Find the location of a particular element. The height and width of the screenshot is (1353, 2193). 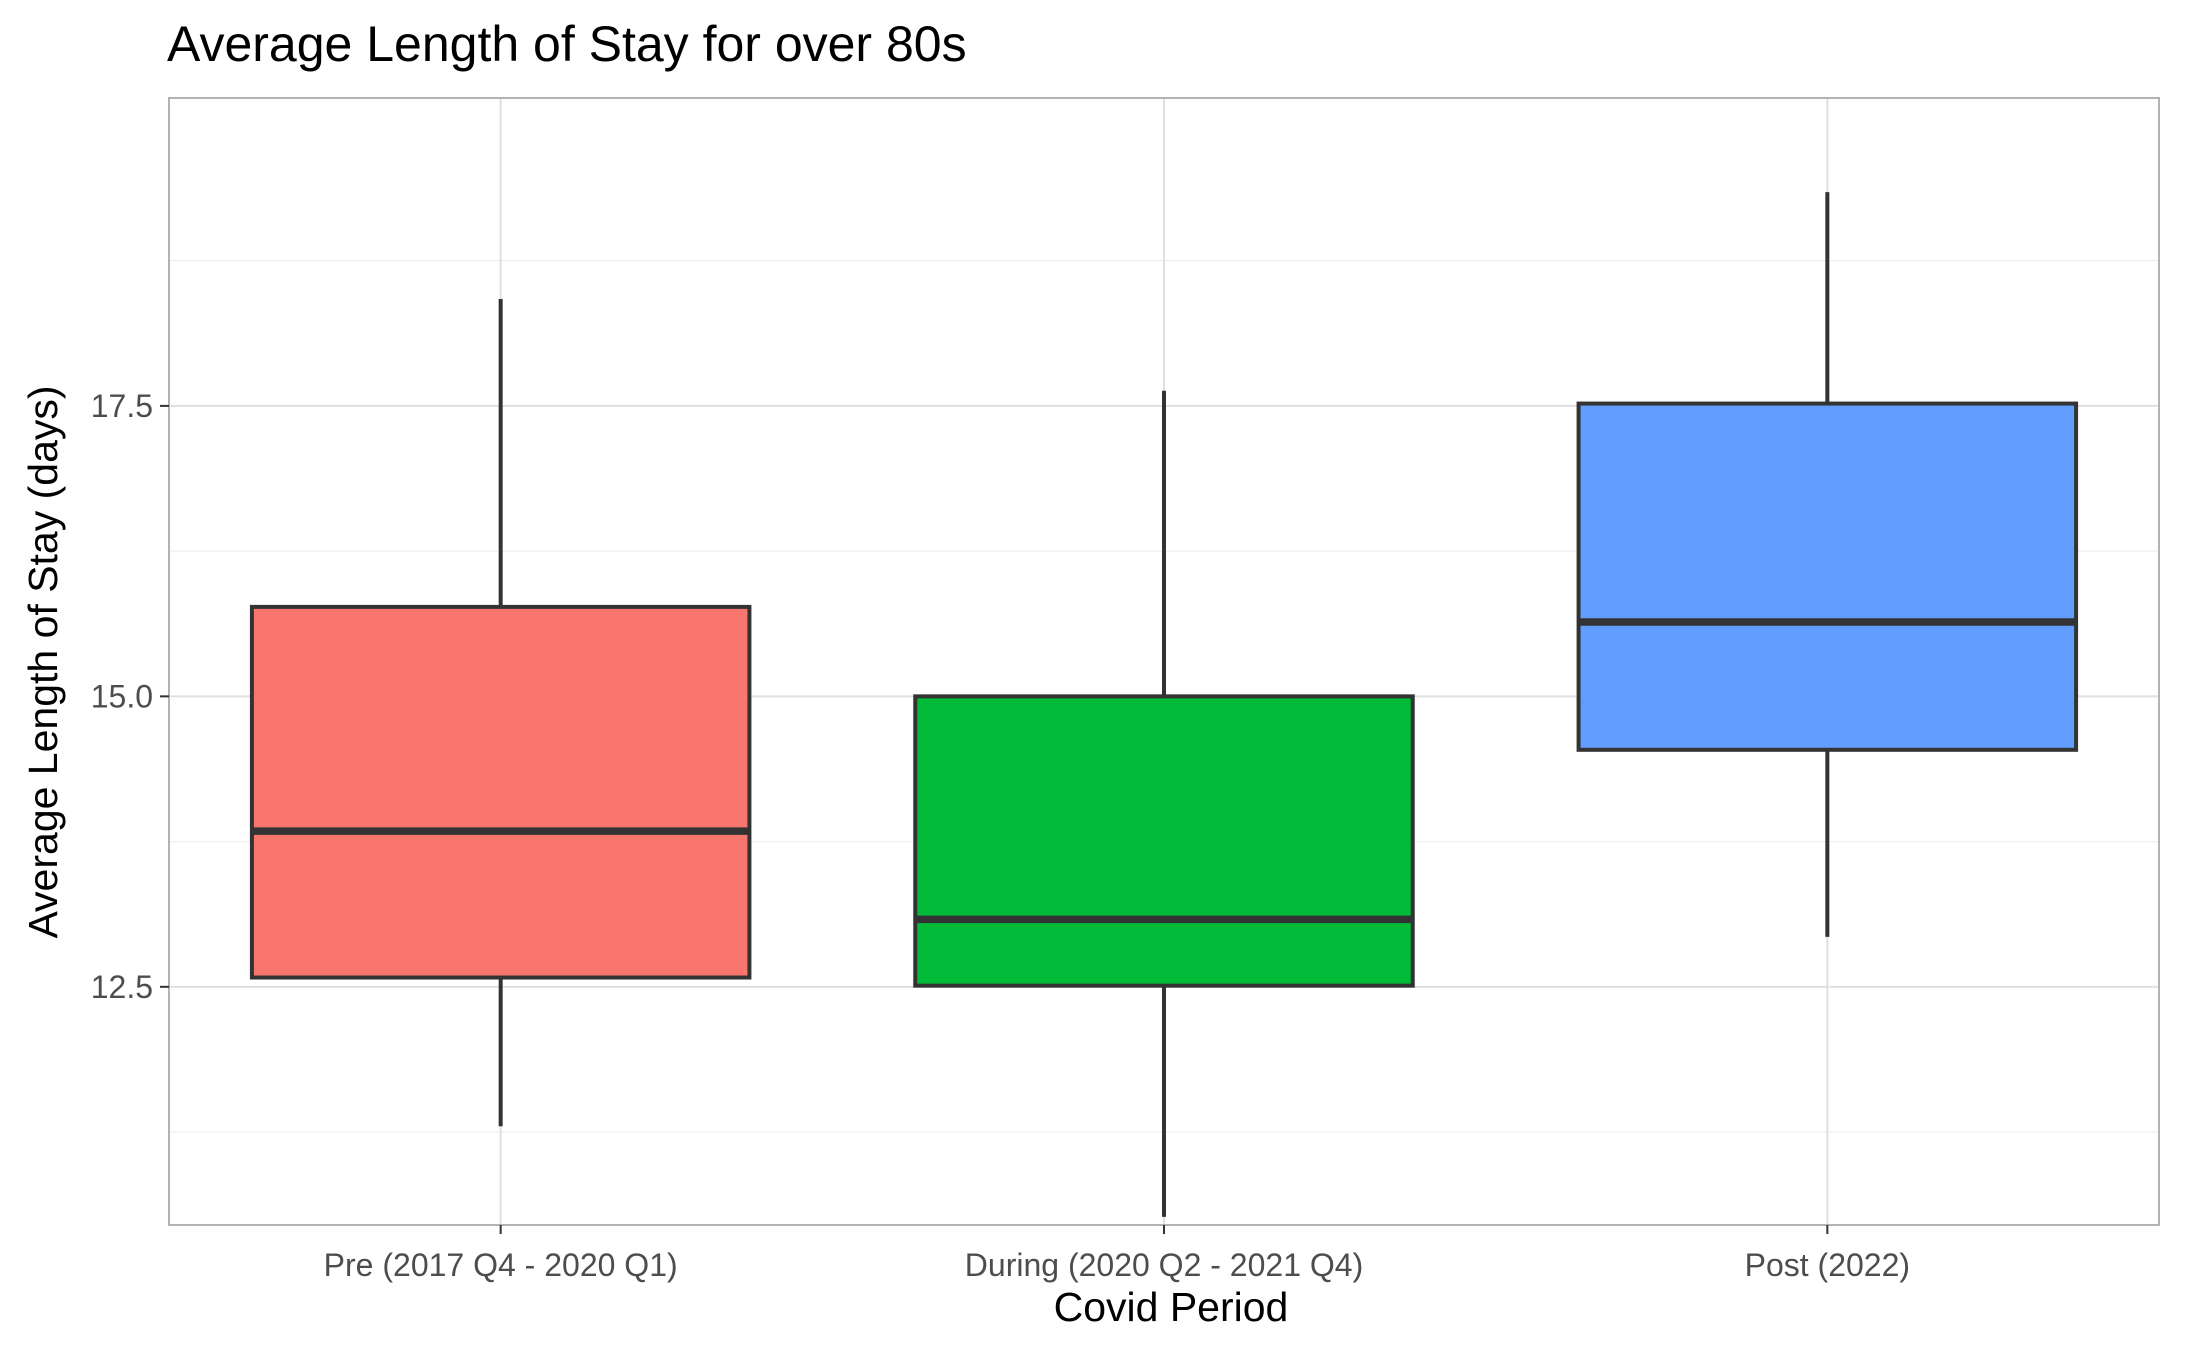

chart-title: Average Length of Stay for over 80s is located at coordinates (567, 44).